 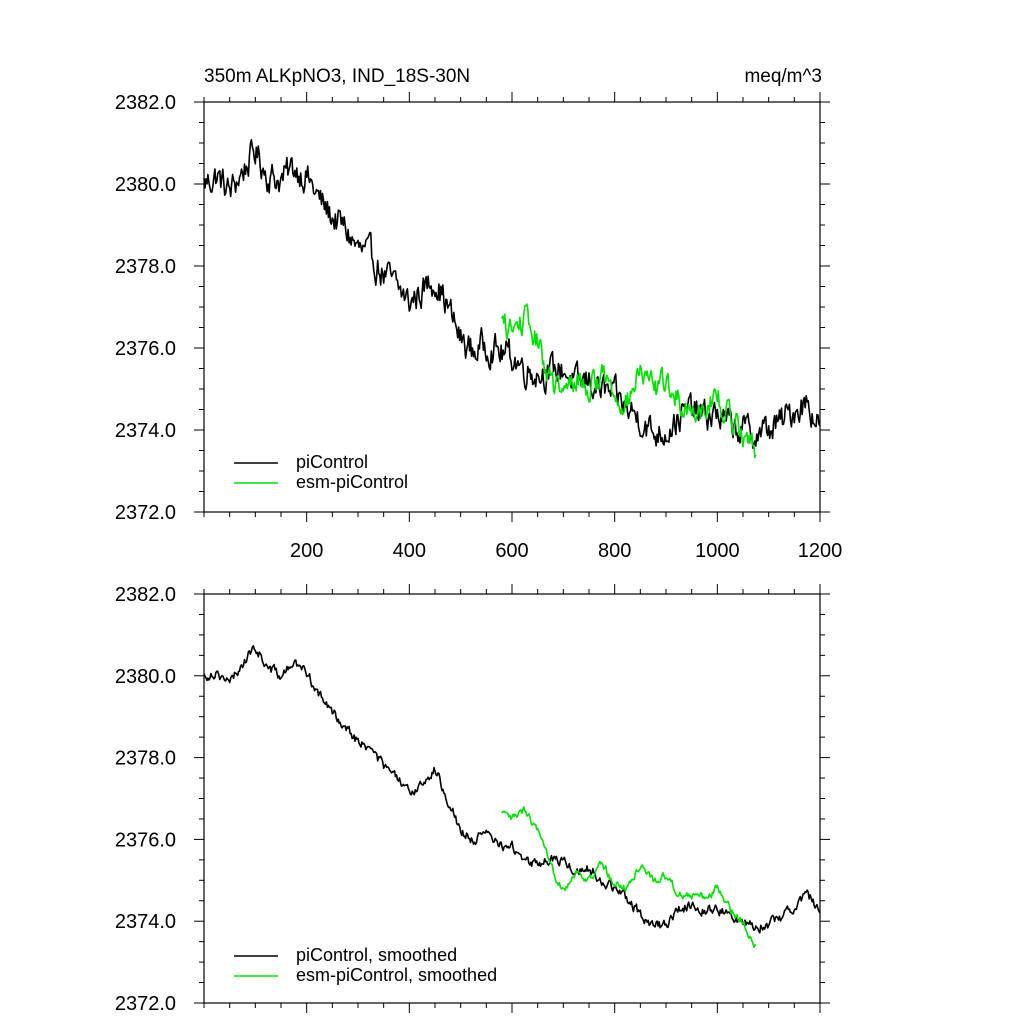 I want to click on x-tick-label: 200, so click(x=306, y=551).